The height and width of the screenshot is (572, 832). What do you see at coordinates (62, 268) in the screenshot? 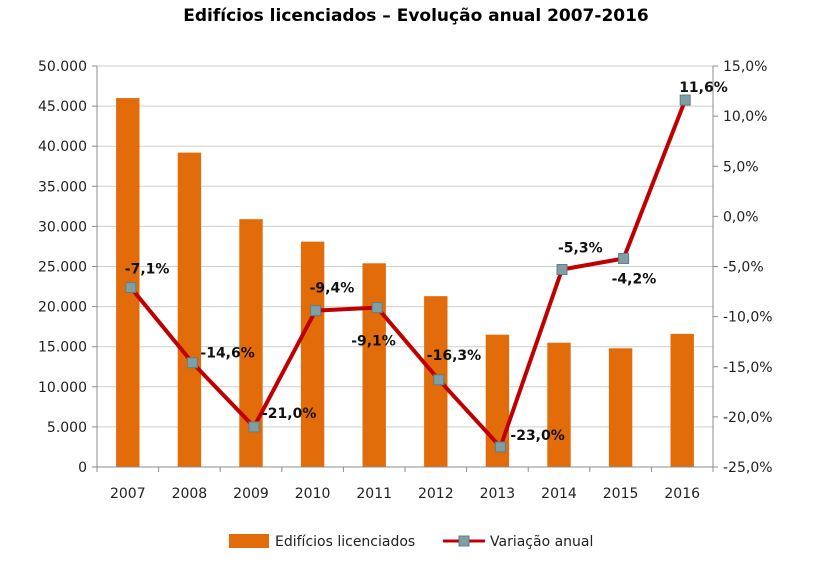
I see `y-left-tick-label: 25.000` at bounding box center [62, 268].